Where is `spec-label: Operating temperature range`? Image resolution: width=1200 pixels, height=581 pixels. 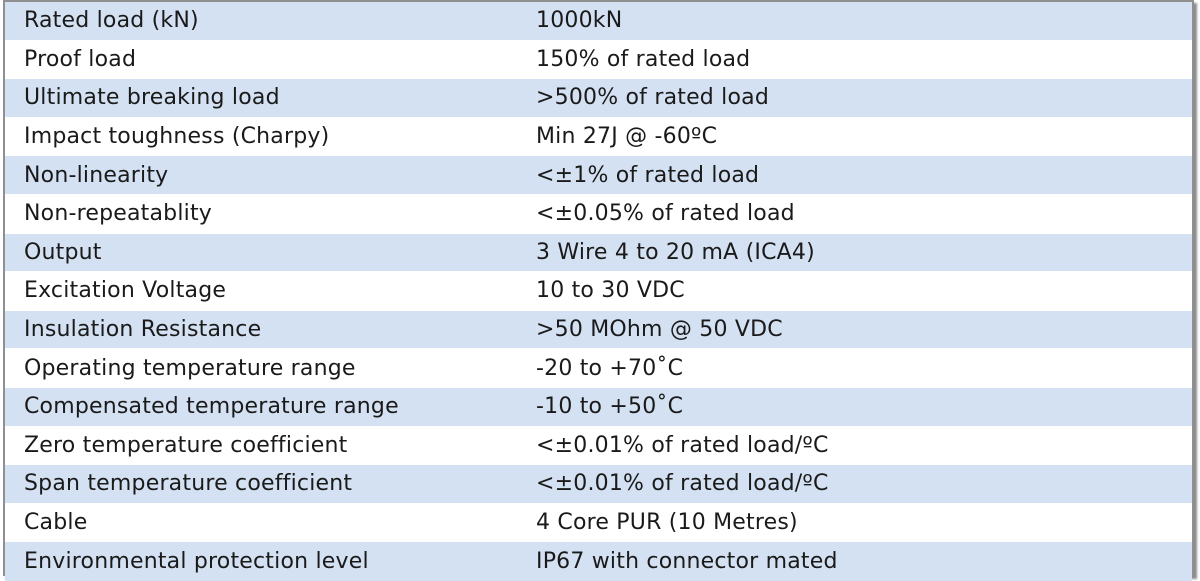
spec-label: Operating temperature range is located at coordinates (190, 368).